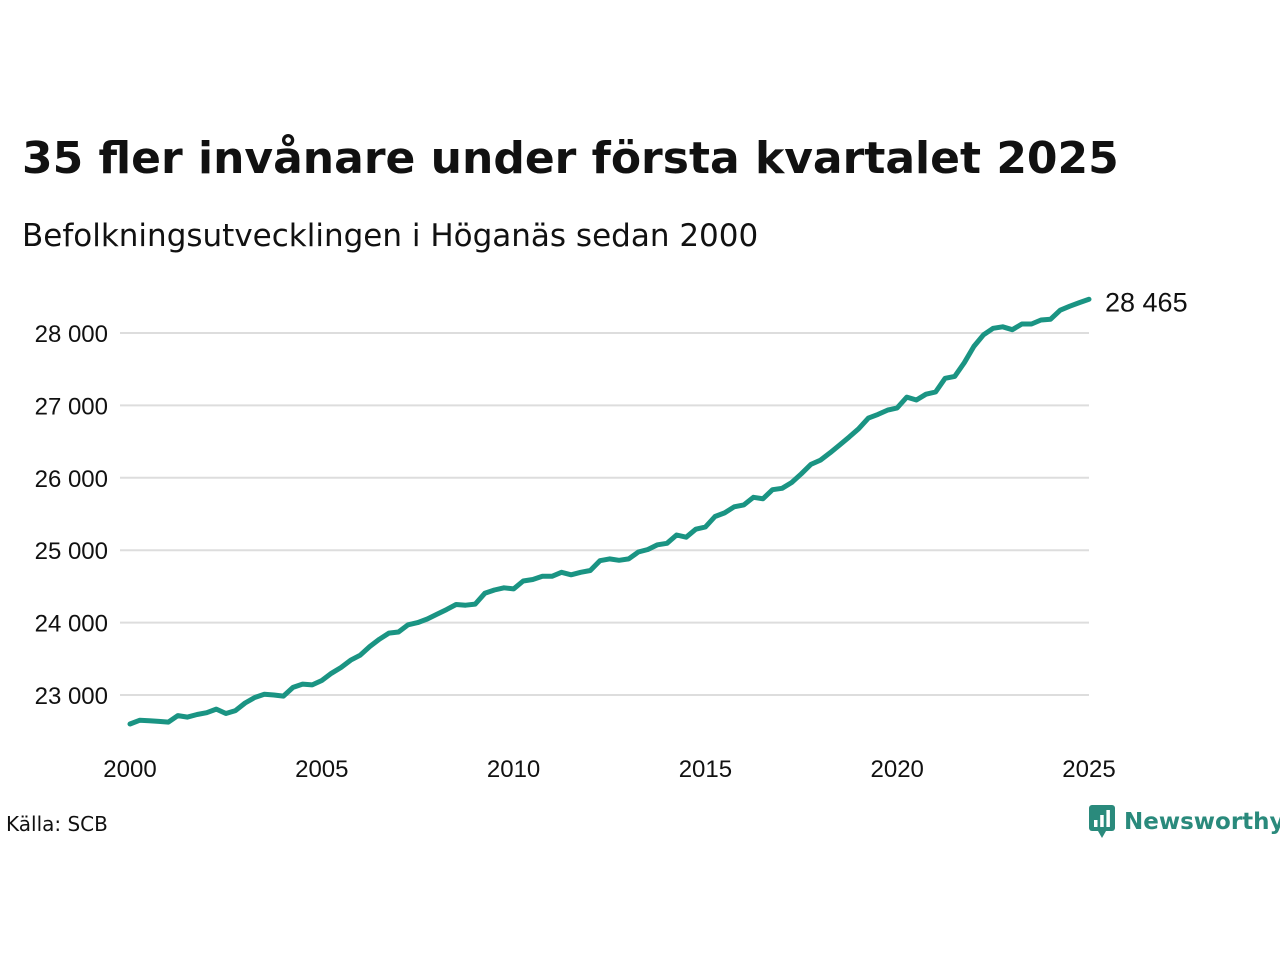 This screenshot has width=1280, height=960. I want to click on y-tick-label: 28 000, so click(71, 334).